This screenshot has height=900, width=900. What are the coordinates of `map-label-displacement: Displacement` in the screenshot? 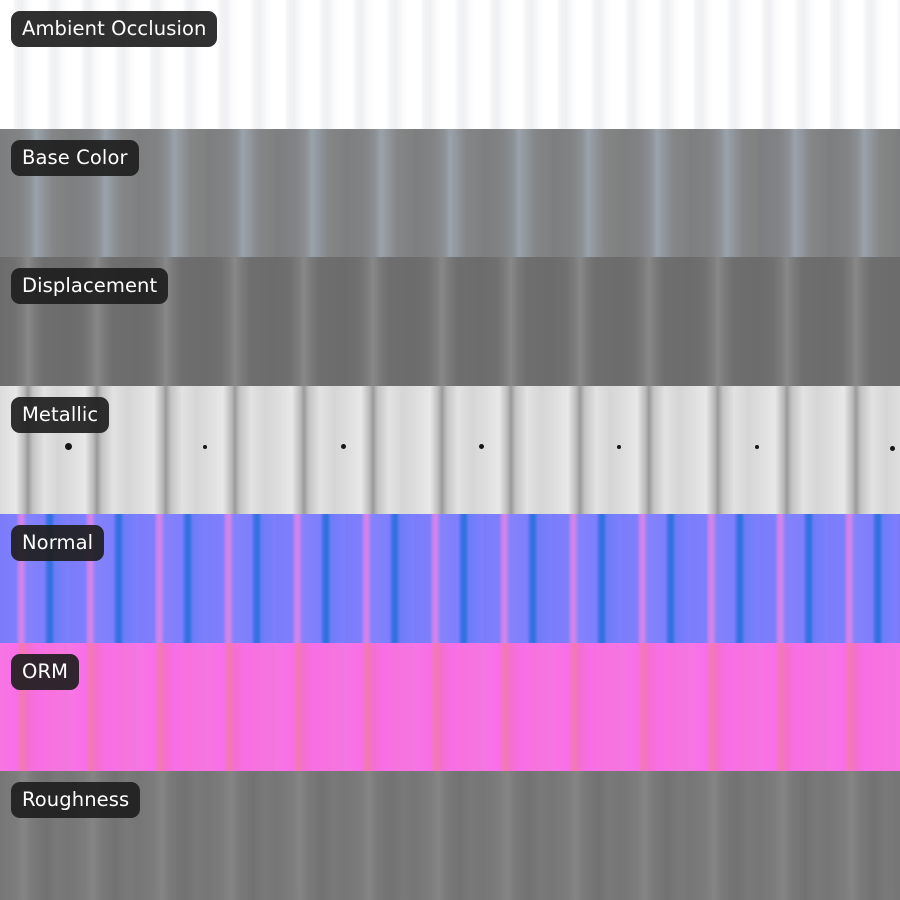 It's located at (90, 286).